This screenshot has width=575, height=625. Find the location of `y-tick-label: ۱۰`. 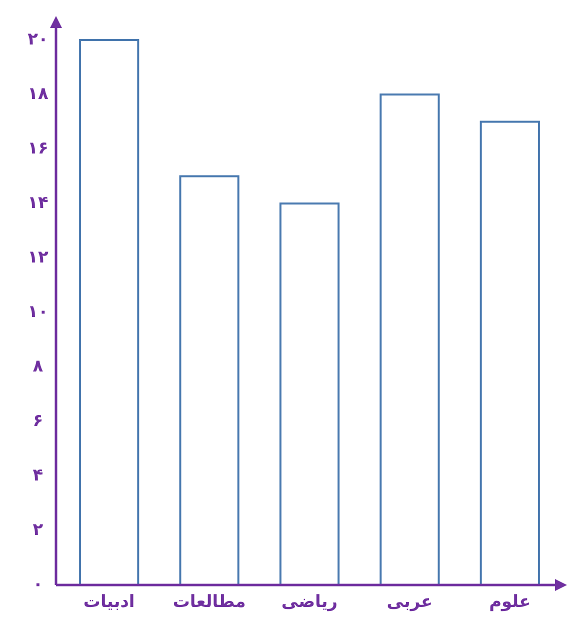

y-tick-label: ۱۰ is located at coordinates (38, 312).